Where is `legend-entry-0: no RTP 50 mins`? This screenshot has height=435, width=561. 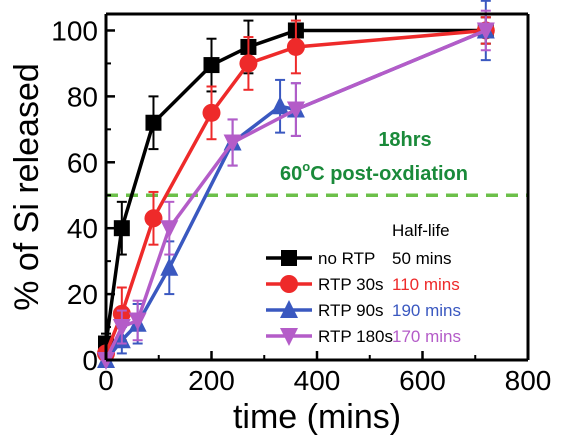 legend-entry-0: no RTP 50 mins is located at coordinates (359, 258).